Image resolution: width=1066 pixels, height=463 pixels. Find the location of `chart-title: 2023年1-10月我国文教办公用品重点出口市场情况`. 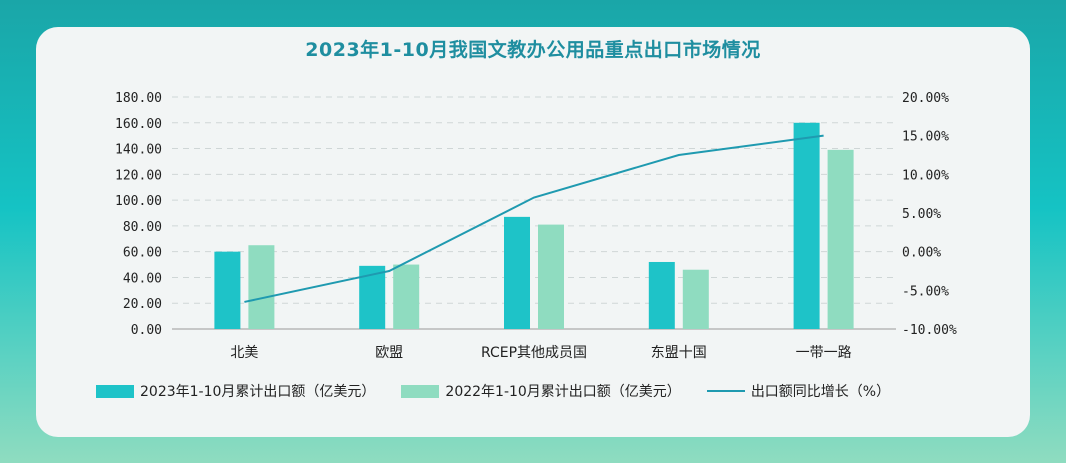

chart-title: 2023年1-10月我国文教办公用品重点出口市场情况 is located at coordinates (533, 50).